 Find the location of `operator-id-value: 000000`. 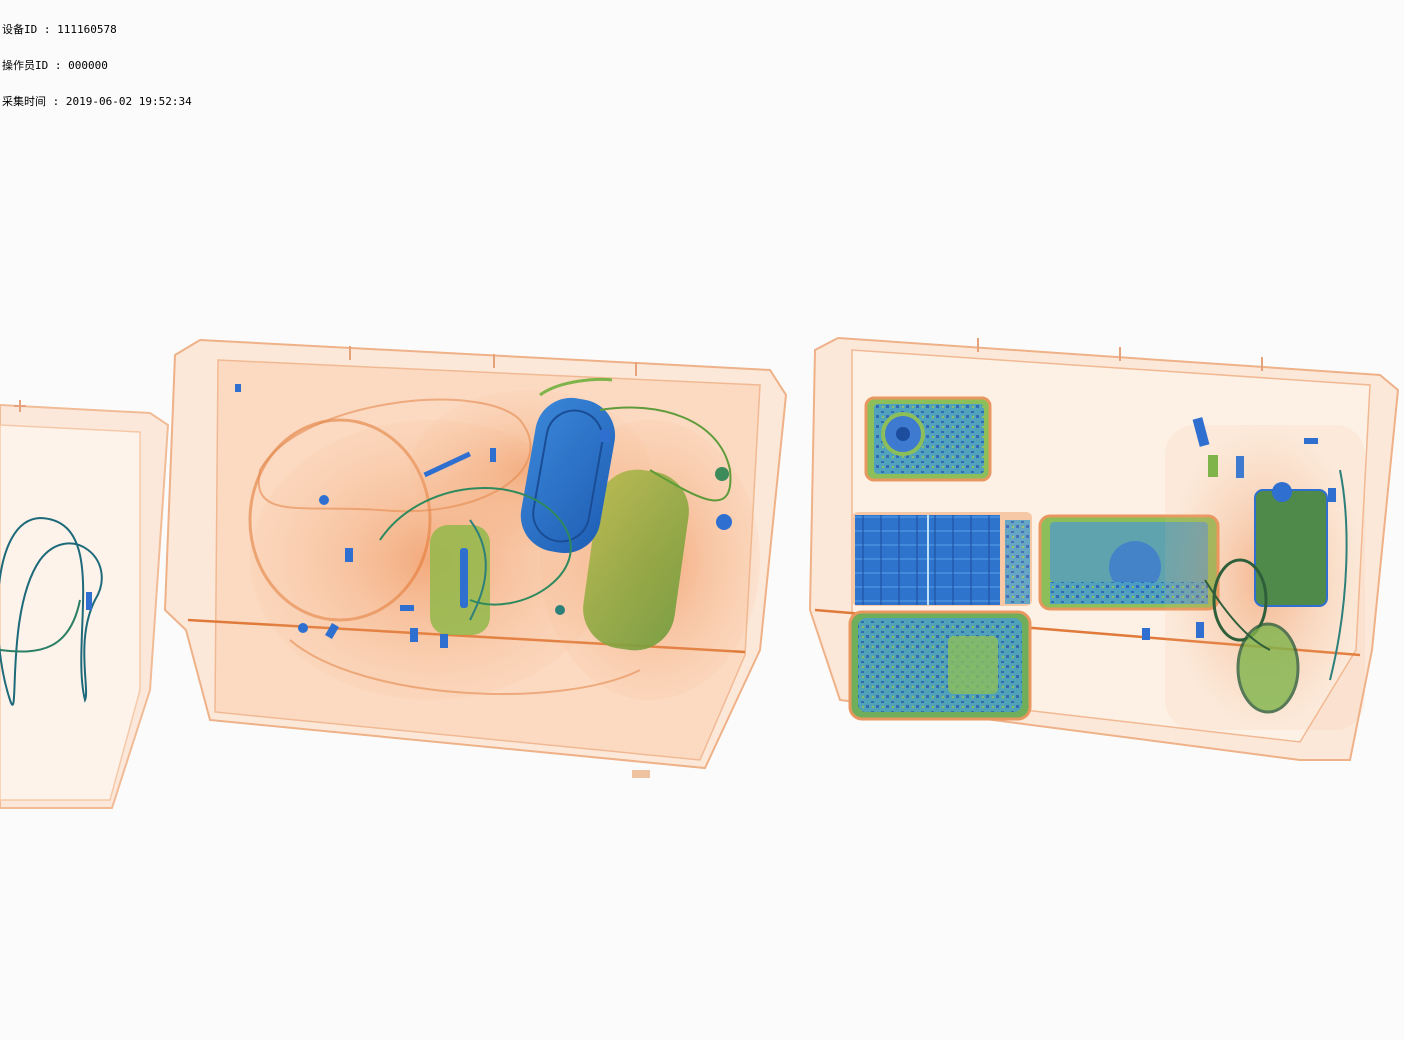

operator-id-value: 000000 is located at coordinates (88, 65).